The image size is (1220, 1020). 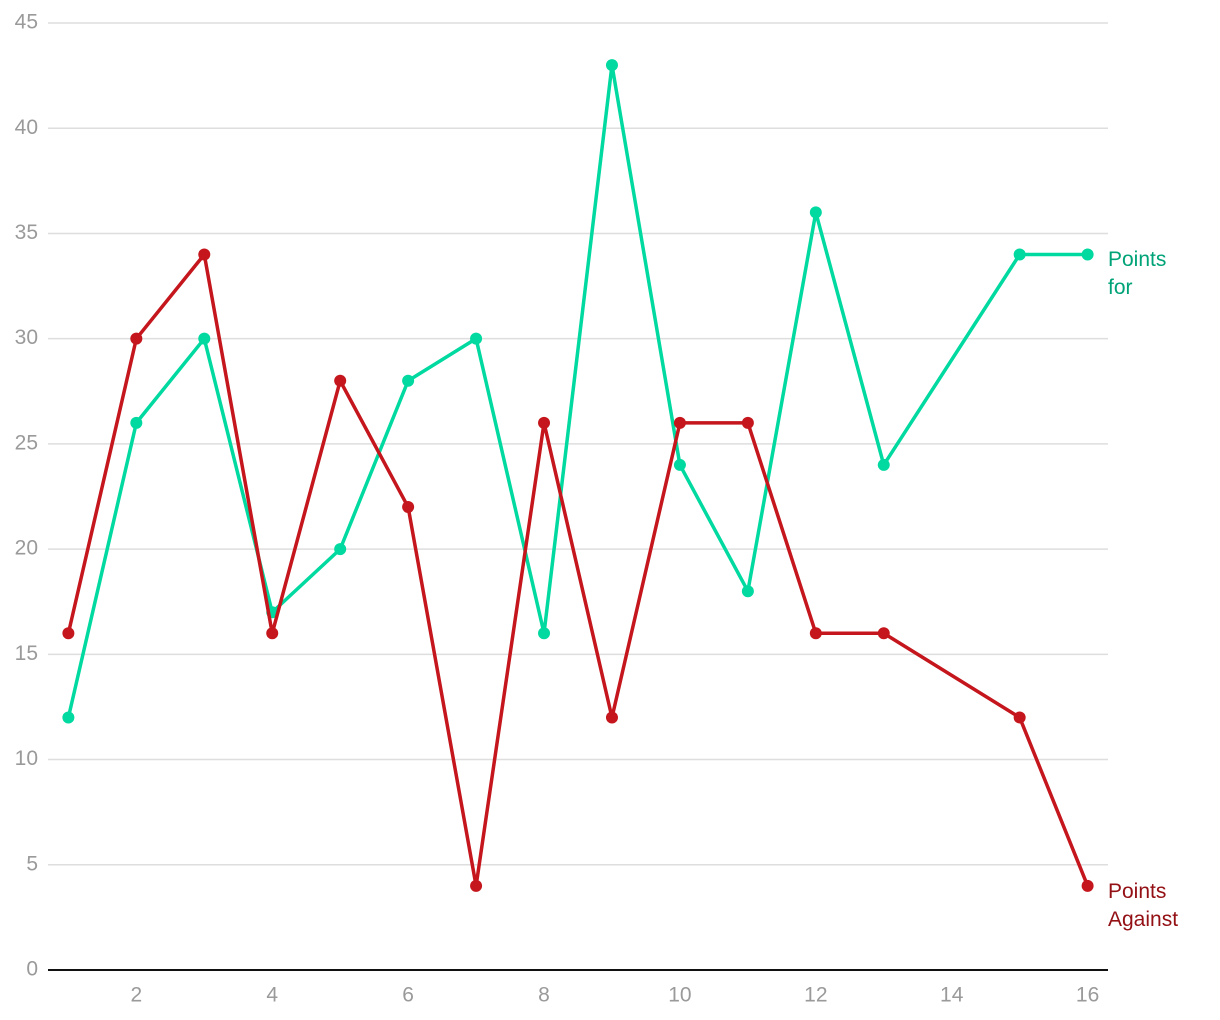 I want to click on y-tick-label: 45, so click(x=26, y=22).